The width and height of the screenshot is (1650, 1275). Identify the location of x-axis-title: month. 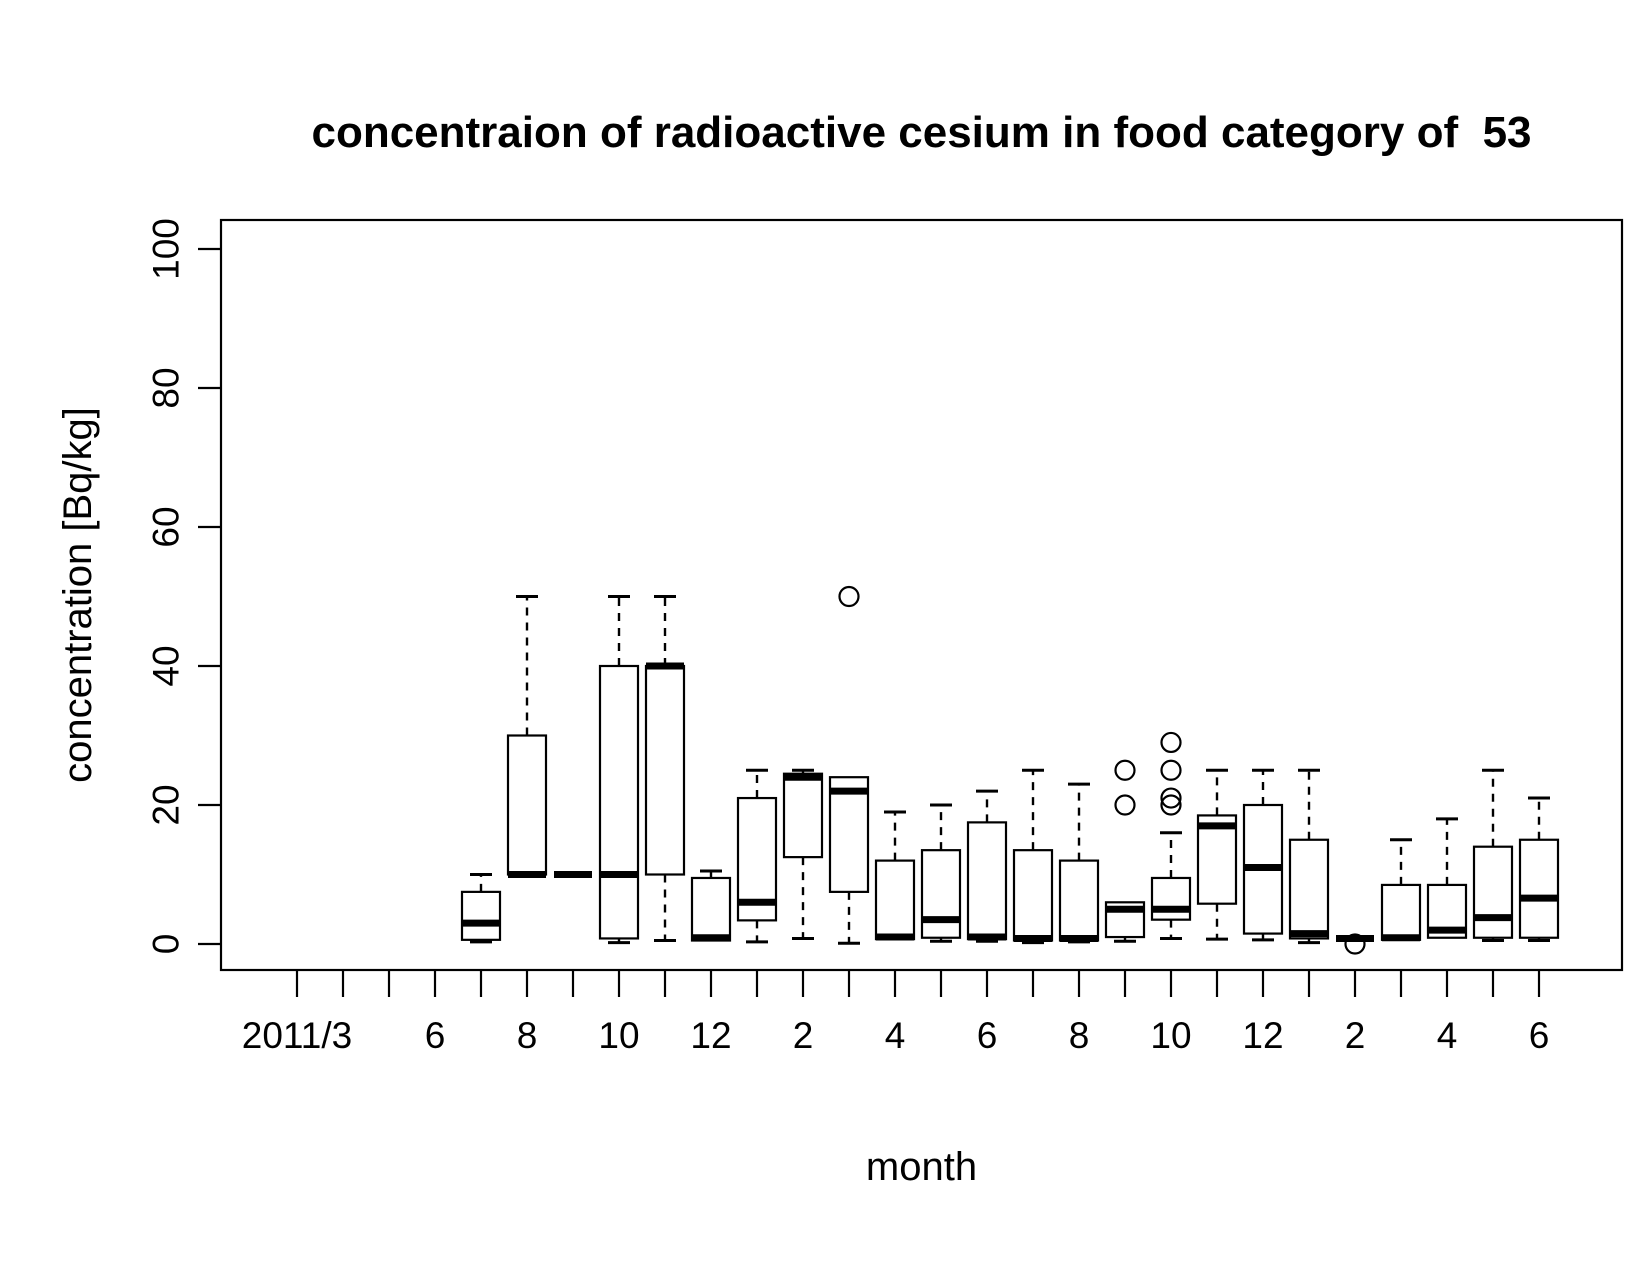
(921, 1167).